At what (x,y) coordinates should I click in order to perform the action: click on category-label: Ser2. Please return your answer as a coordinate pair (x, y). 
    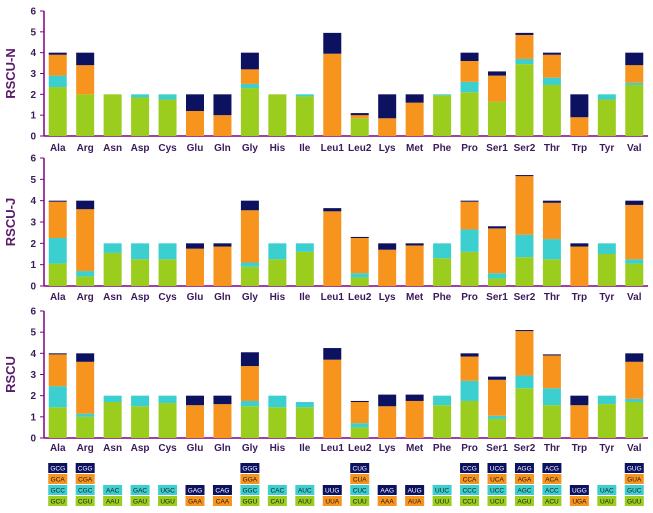
    Looking at the image, I should click on (525, 148).